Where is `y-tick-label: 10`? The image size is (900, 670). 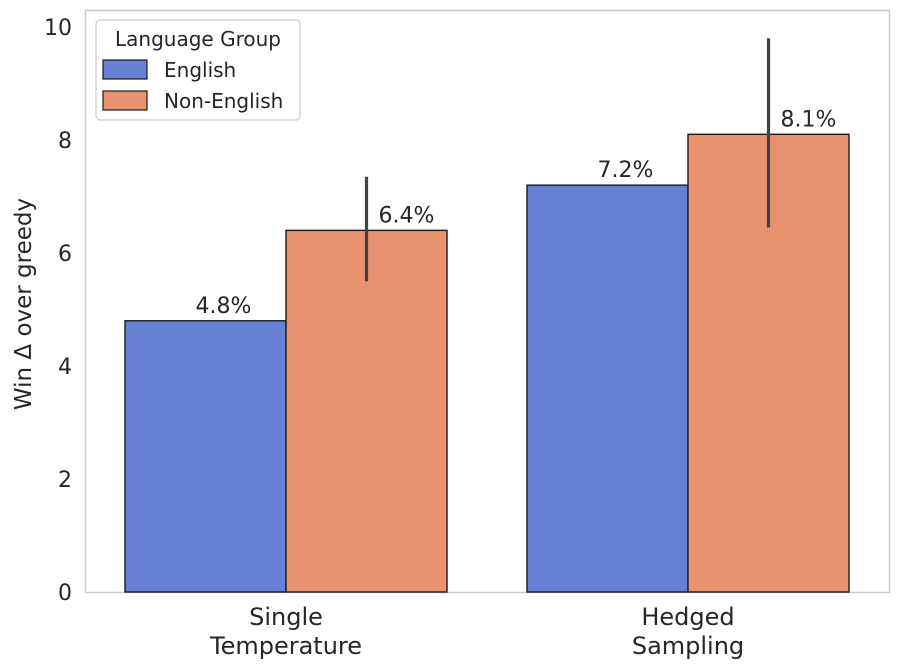
y-tick-label: 10 is located at coordinates (58, 28).